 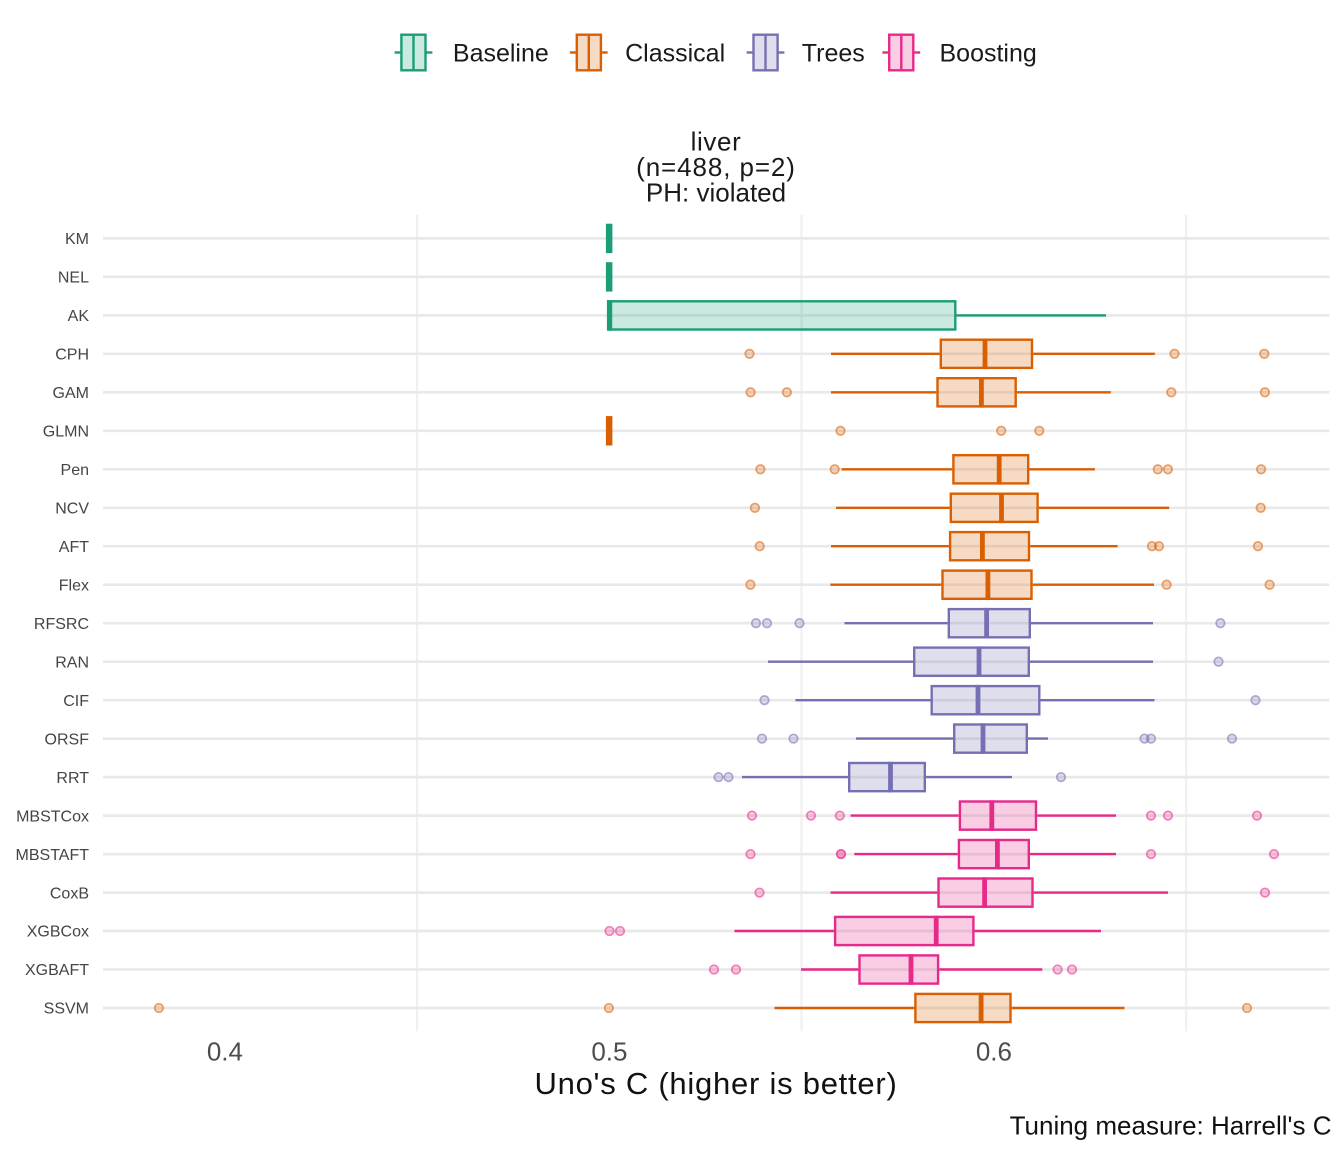 What do you see at coordinates (501, 53) in the screenshot?
I see `svg-text: Baseline` at bounding box center [501, 53].